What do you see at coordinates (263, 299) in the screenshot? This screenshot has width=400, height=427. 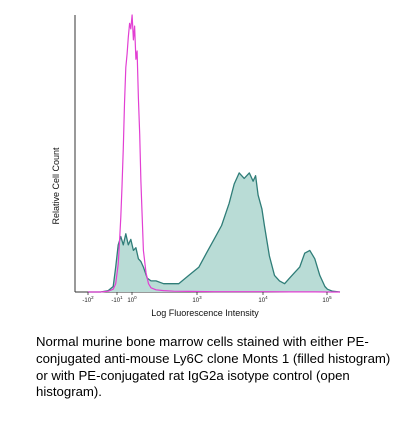 I see `x-tick-label: 10⁴` at bounding box center [263, 299].